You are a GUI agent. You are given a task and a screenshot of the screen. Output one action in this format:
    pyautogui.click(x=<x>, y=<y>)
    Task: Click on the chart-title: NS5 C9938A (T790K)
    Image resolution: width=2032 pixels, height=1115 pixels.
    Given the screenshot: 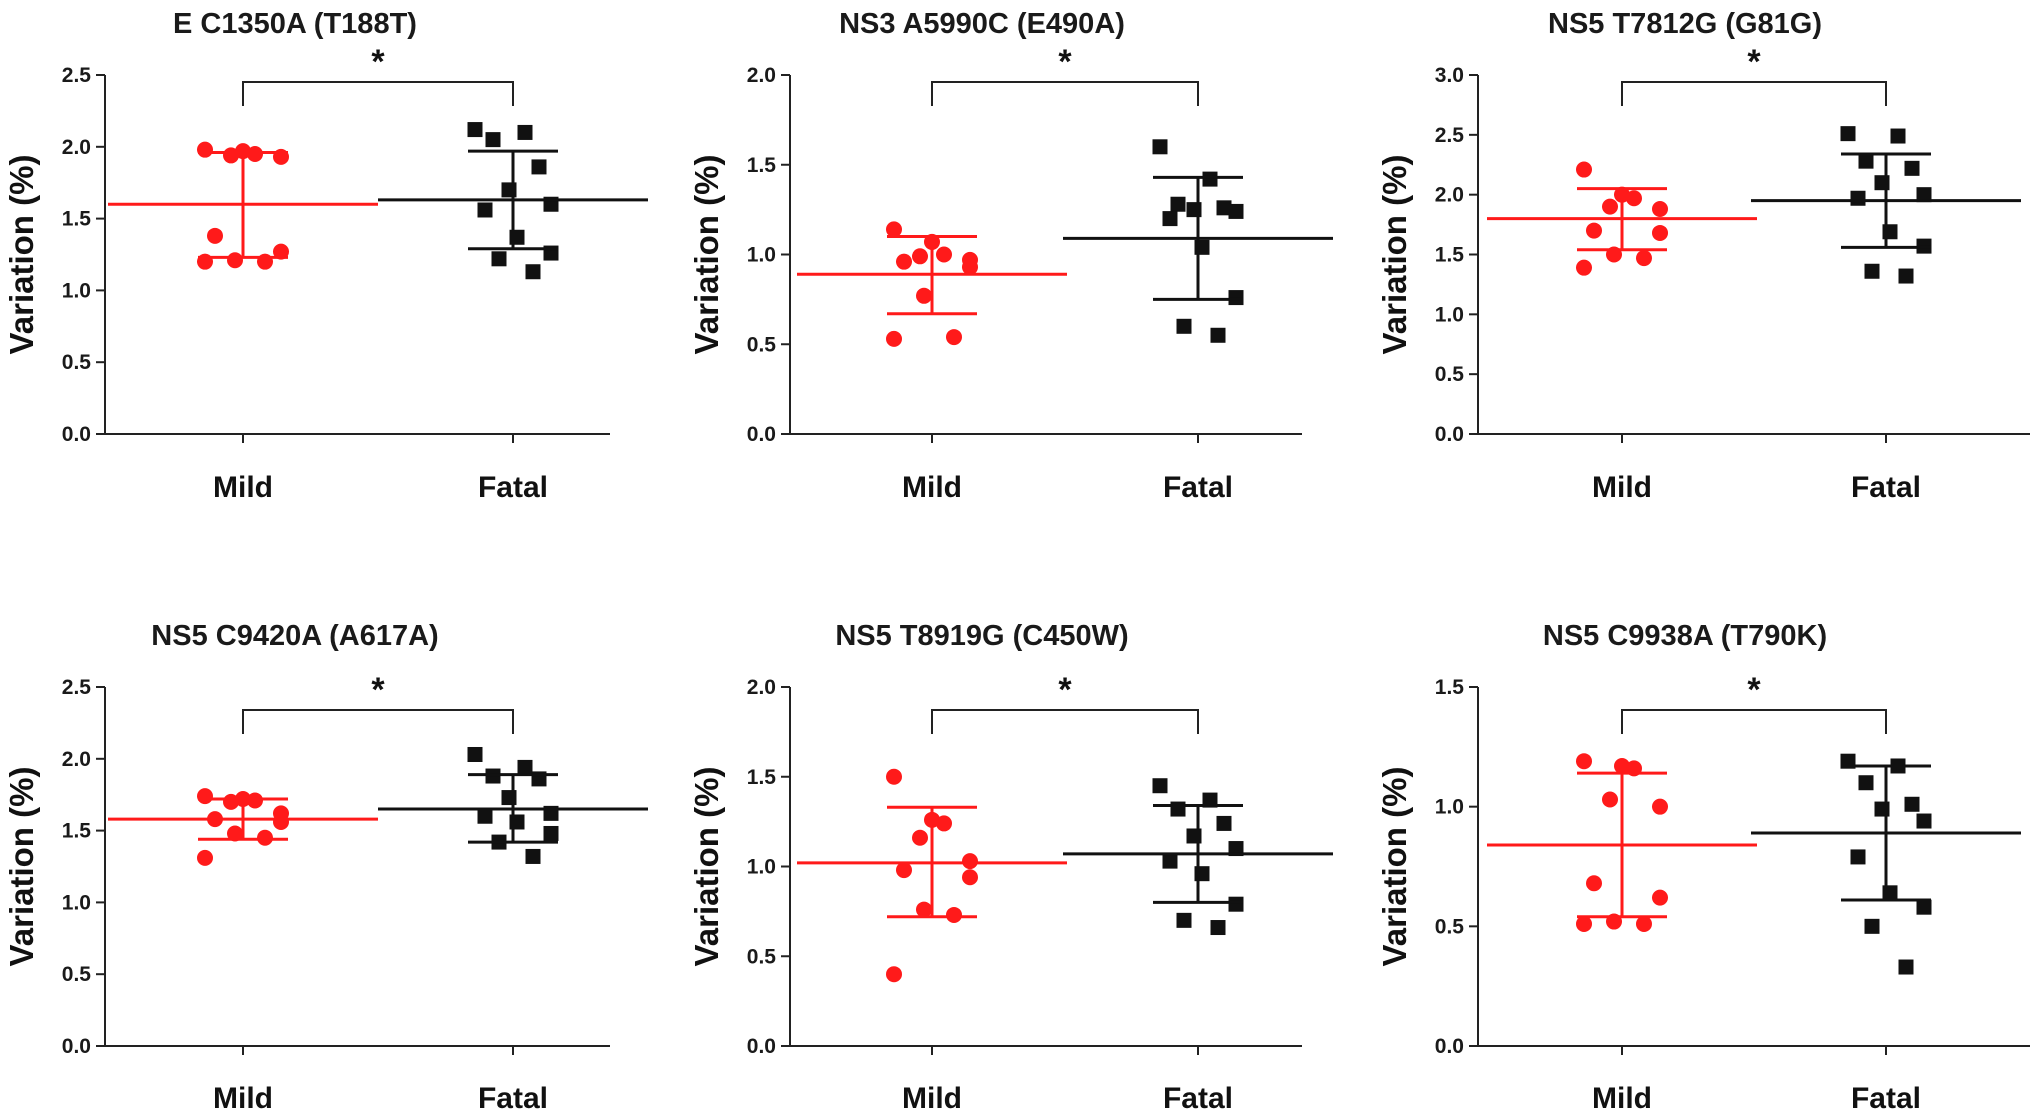 What is the action you would take?
    pyautogui.click(x=1685, y=636)
    